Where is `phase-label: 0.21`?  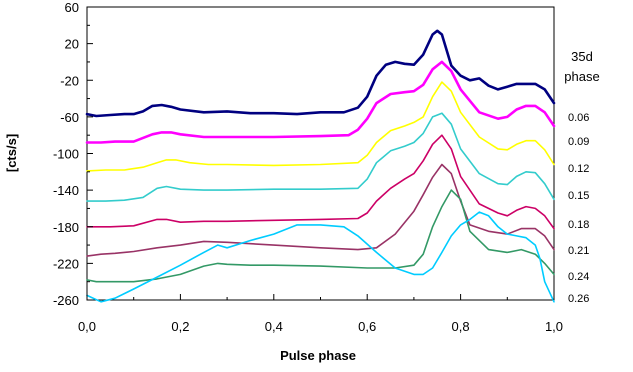 phase-label: 0.21 is located at coordinates (578, 251).